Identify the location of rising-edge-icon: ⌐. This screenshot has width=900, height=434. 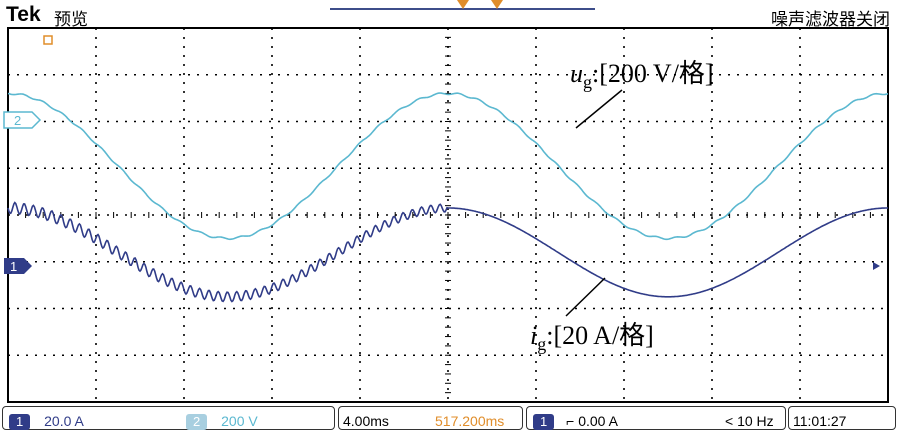
(570, 421).